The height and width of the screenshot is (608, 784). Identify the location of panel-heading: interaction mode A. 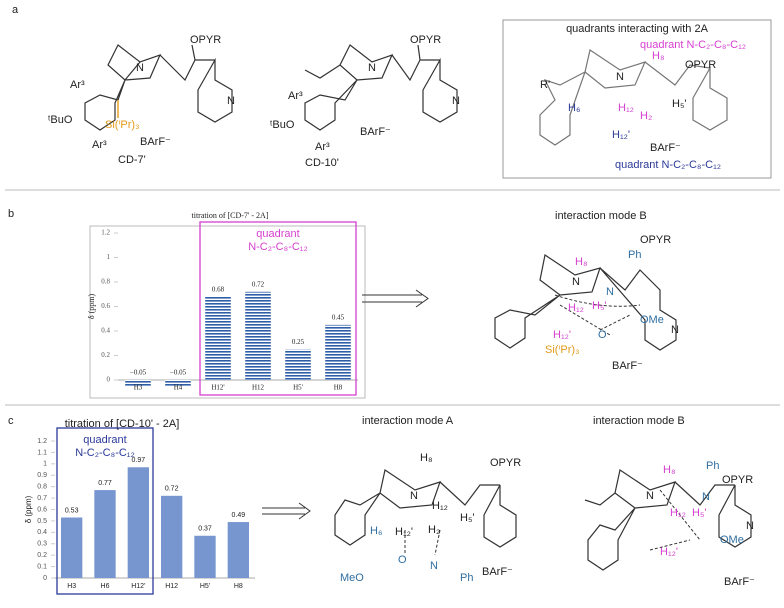
(408, 421).